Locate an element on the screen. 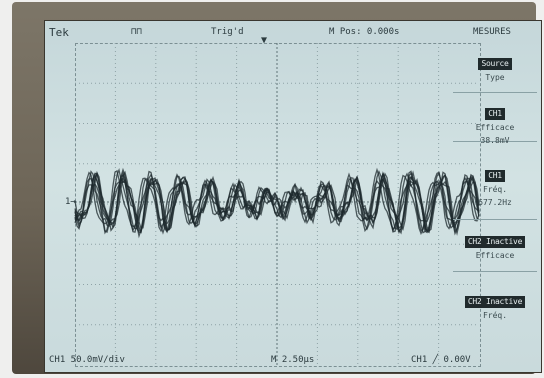 This screenshot has height=378, width=544. menu-value: Type is located at coordinates (495, 77).